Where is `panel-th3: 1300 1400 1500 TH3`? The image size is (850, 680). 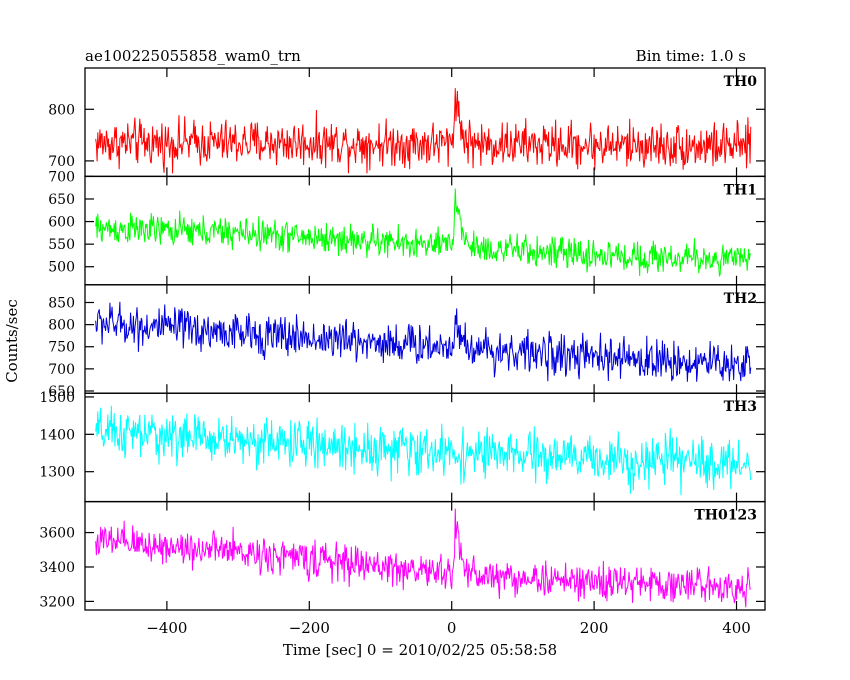
panel-th3: 1300 1400 1500 TH3 is located at coordinates (402, 446).